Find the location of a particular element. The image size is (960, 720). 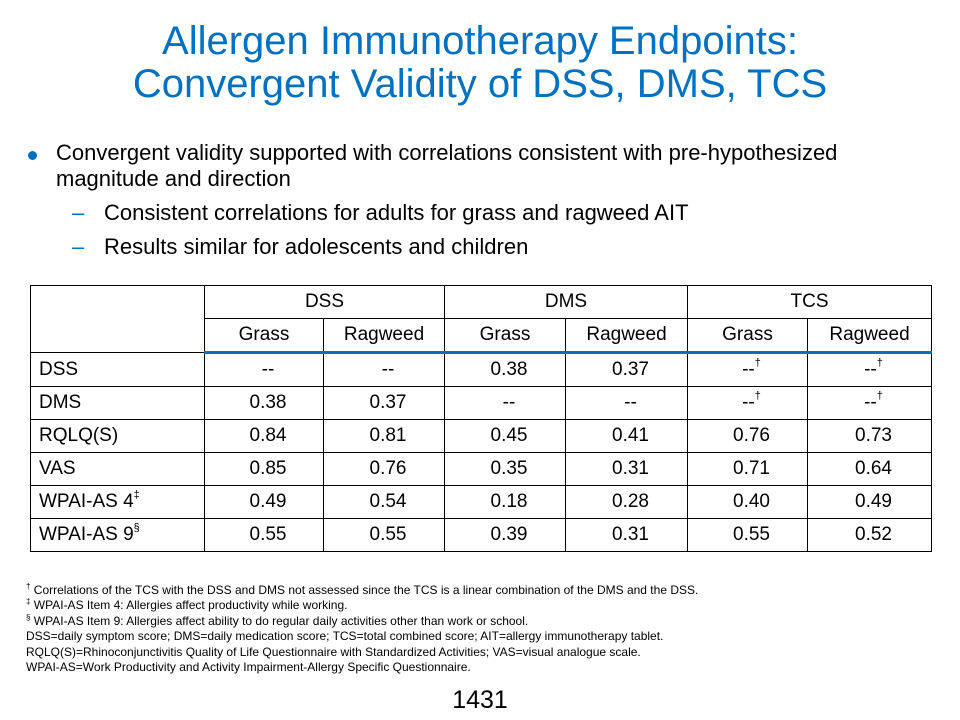

table-cell: 0.71 is located at coordinates (747, 469).